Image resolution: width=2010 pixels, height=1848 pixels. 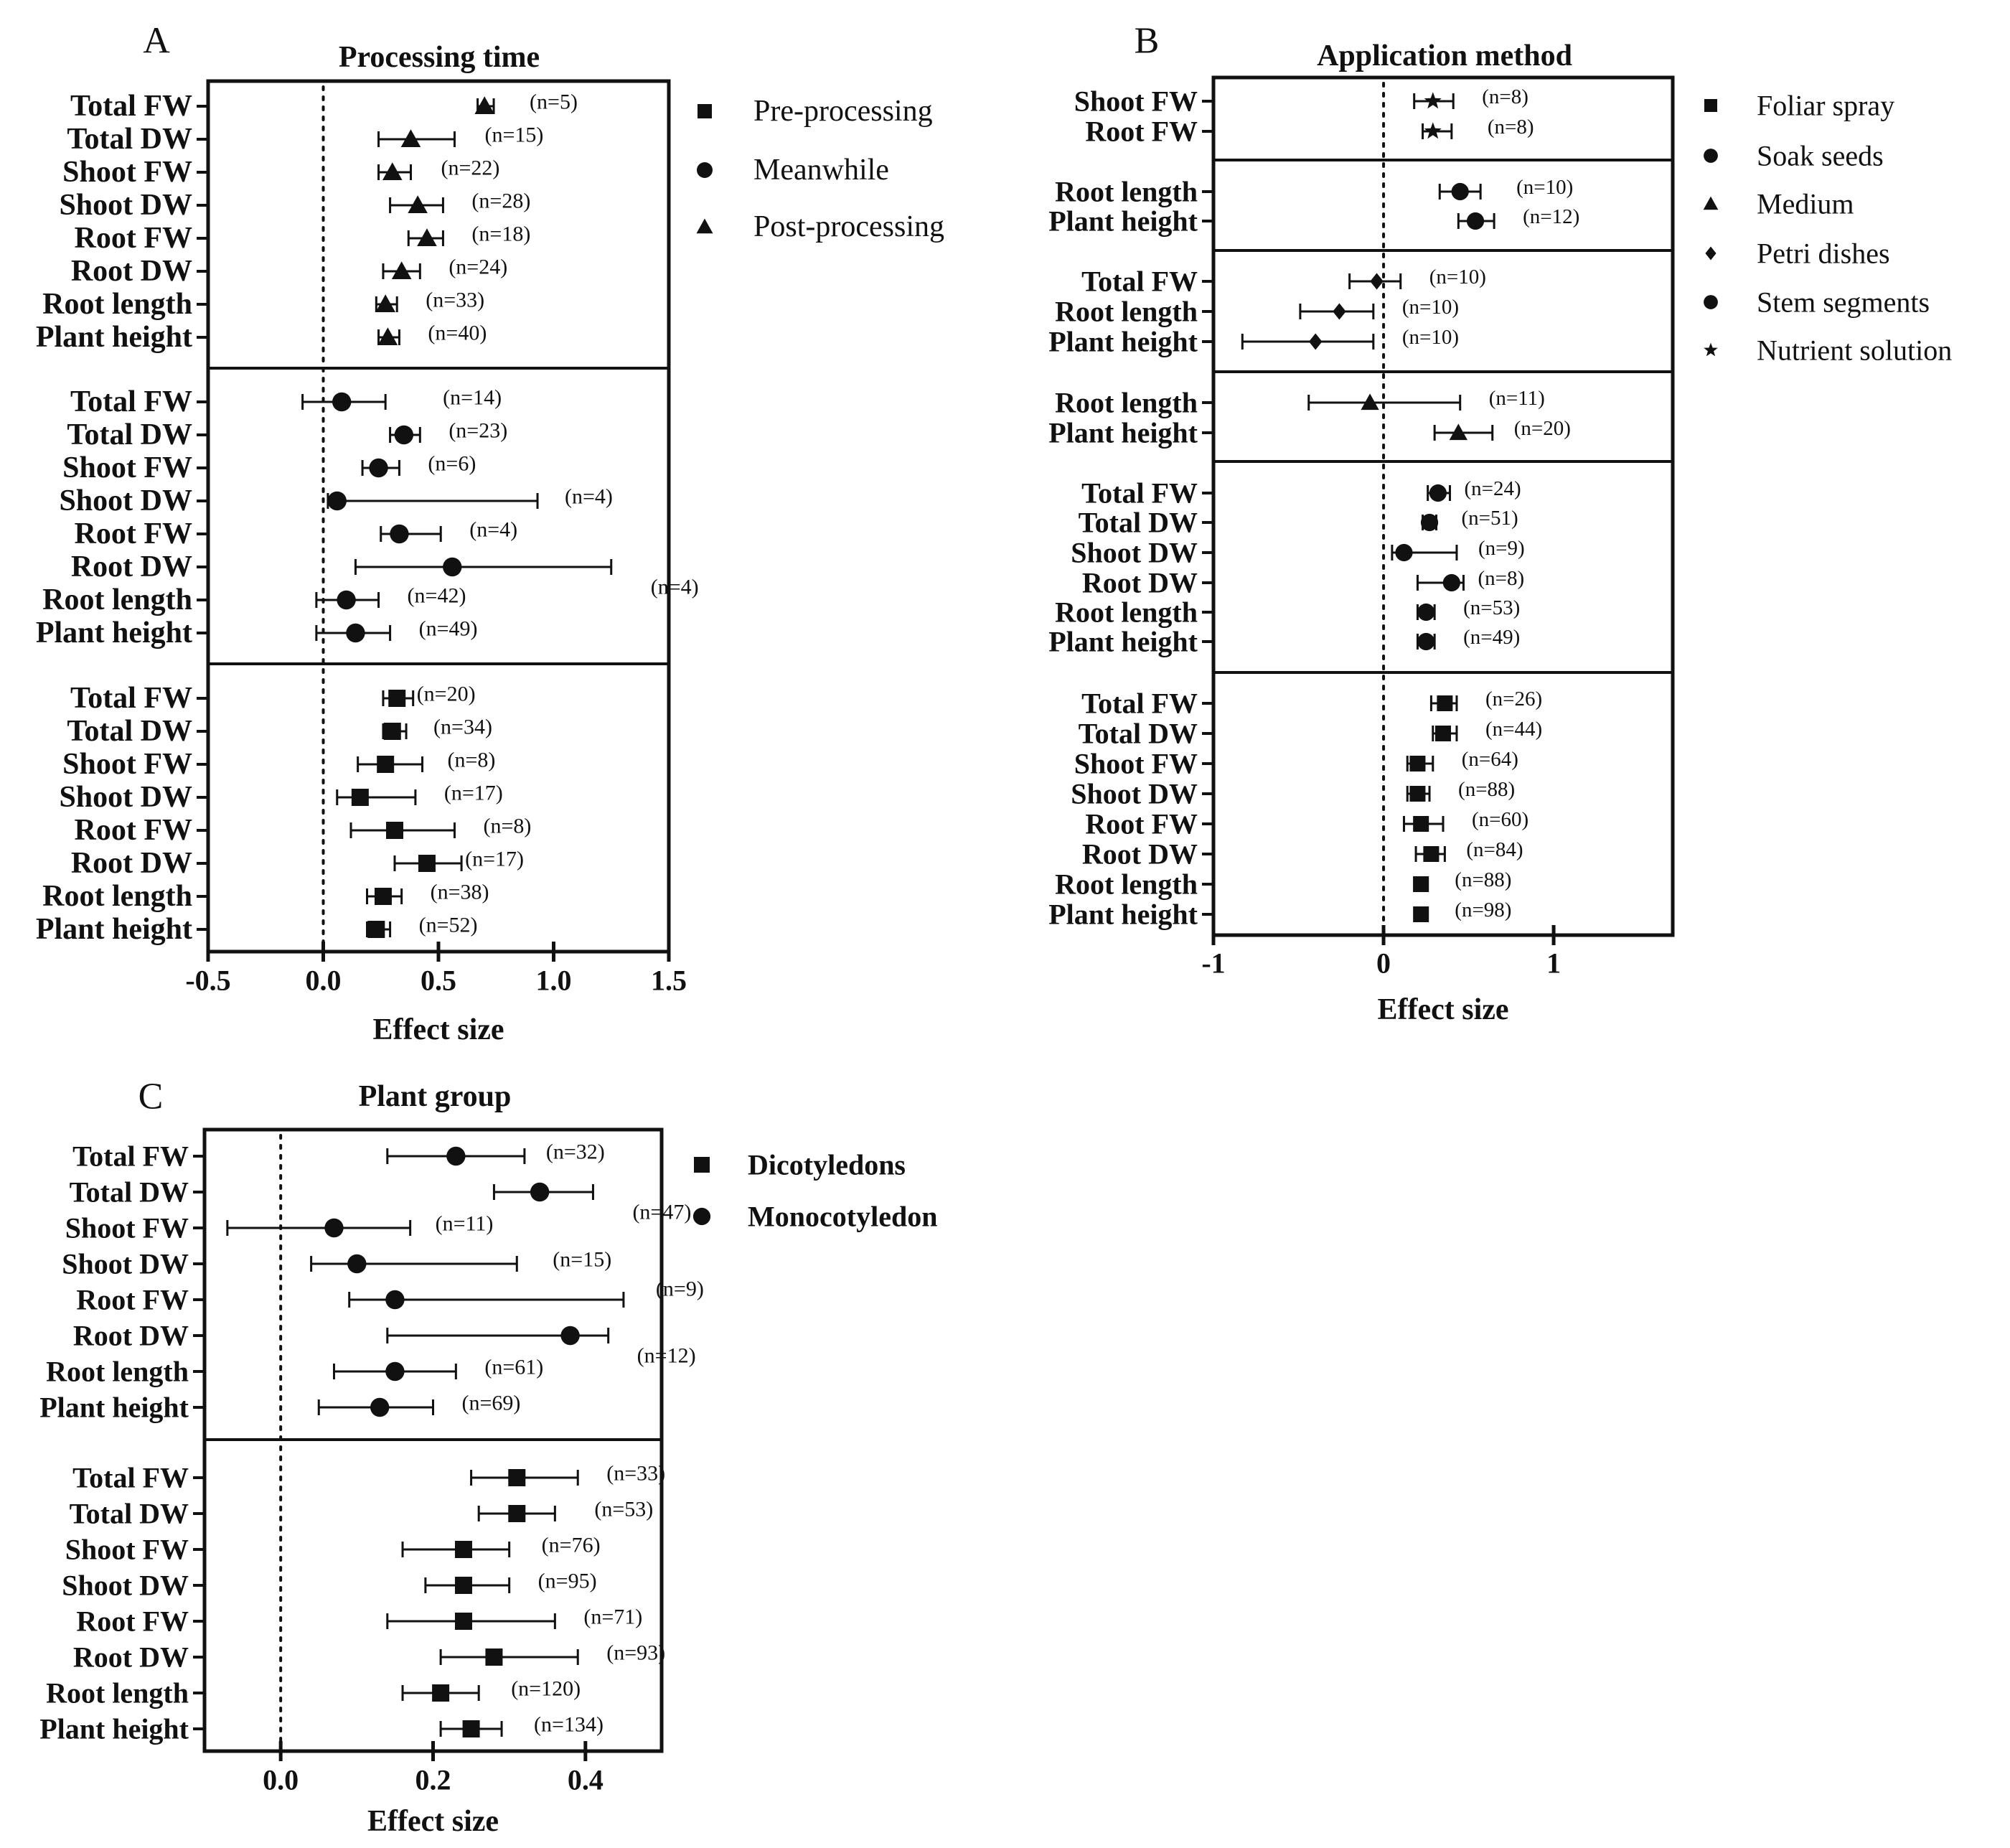 What do you see at coordinates (586, 1780) in the screenshot?
I see `x-tick-label: 0.4` at bounding box center [586, 1780].